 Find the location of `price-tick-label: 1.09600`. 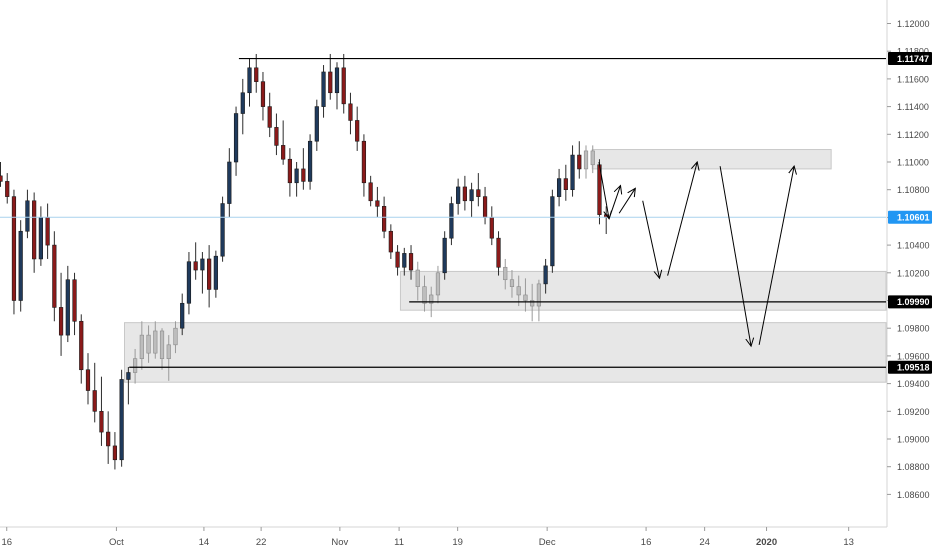

price-tick-label: 1.09600 is located at coordinates (913, 356).